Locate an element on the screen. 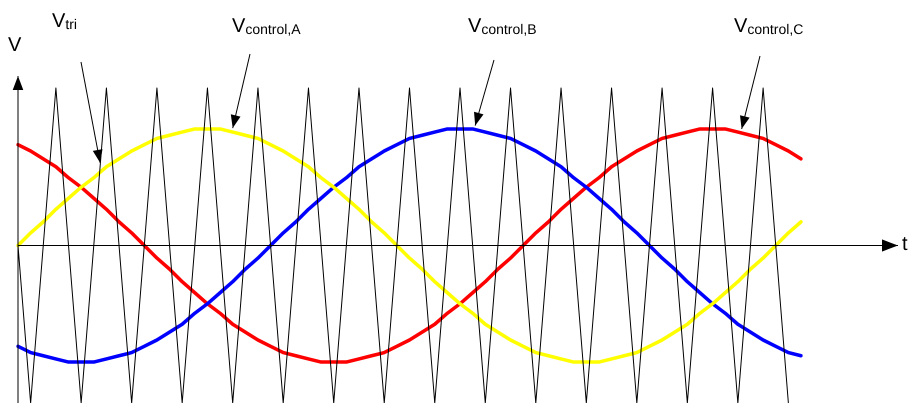 This screenshot has width=914, height=403. text: V$_{tri}$ is located at coordinates (65, 21).